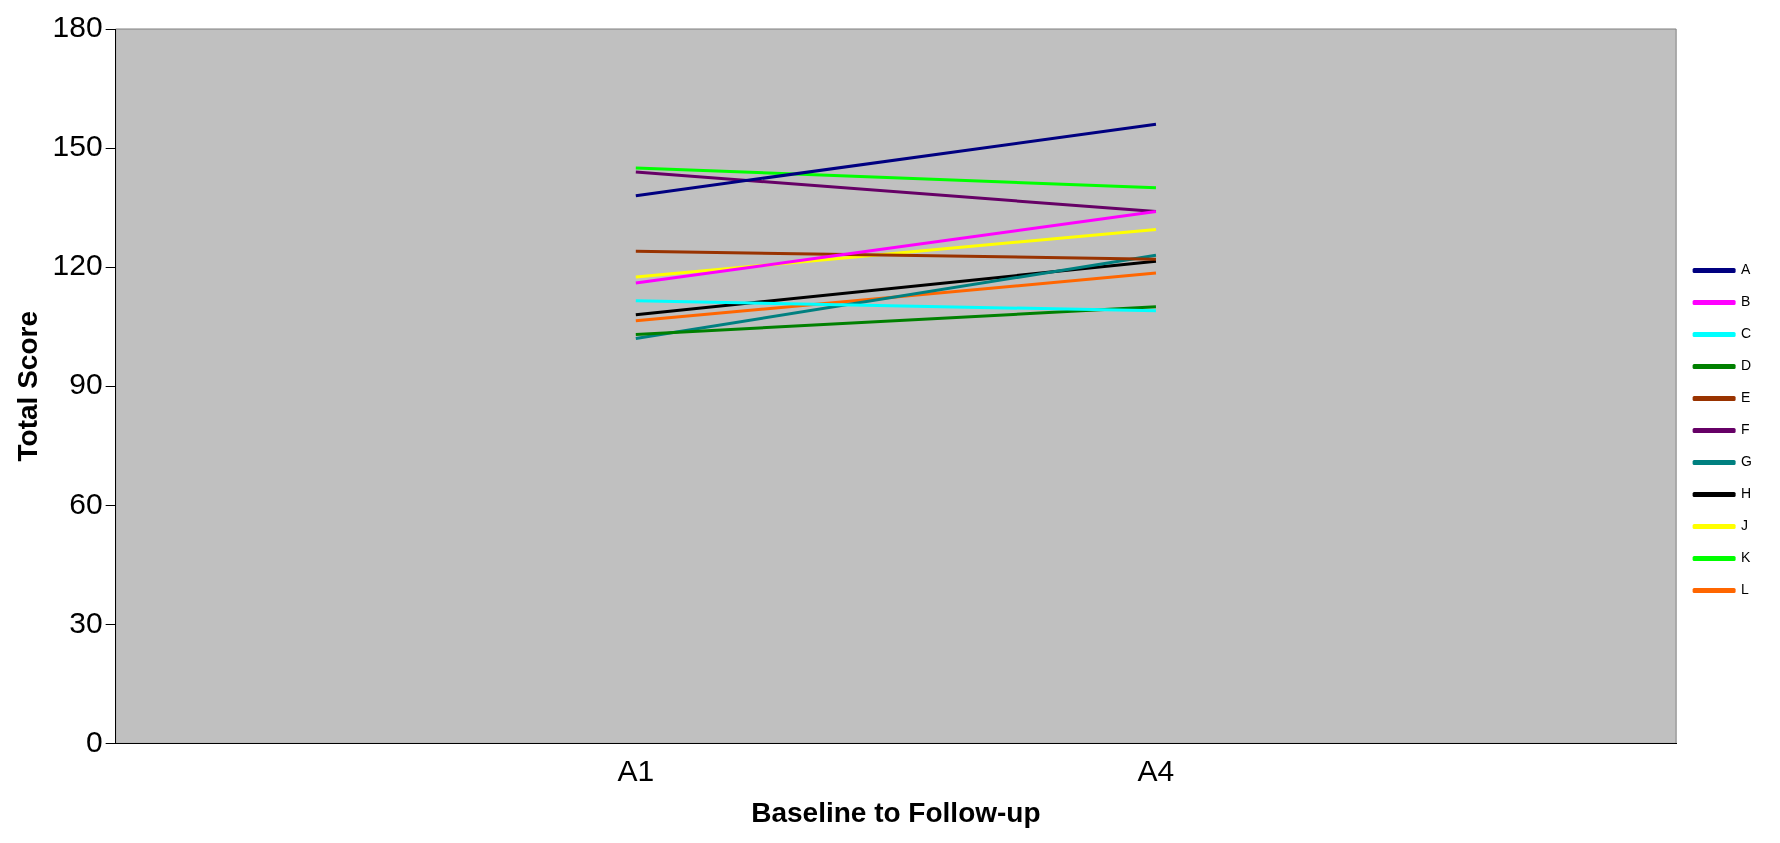 The height and width of the screenshot is (843, 1780). Describe the element at coordinates (77, 146) in the screenshot. I see `y-tick-label: 150` at that location.